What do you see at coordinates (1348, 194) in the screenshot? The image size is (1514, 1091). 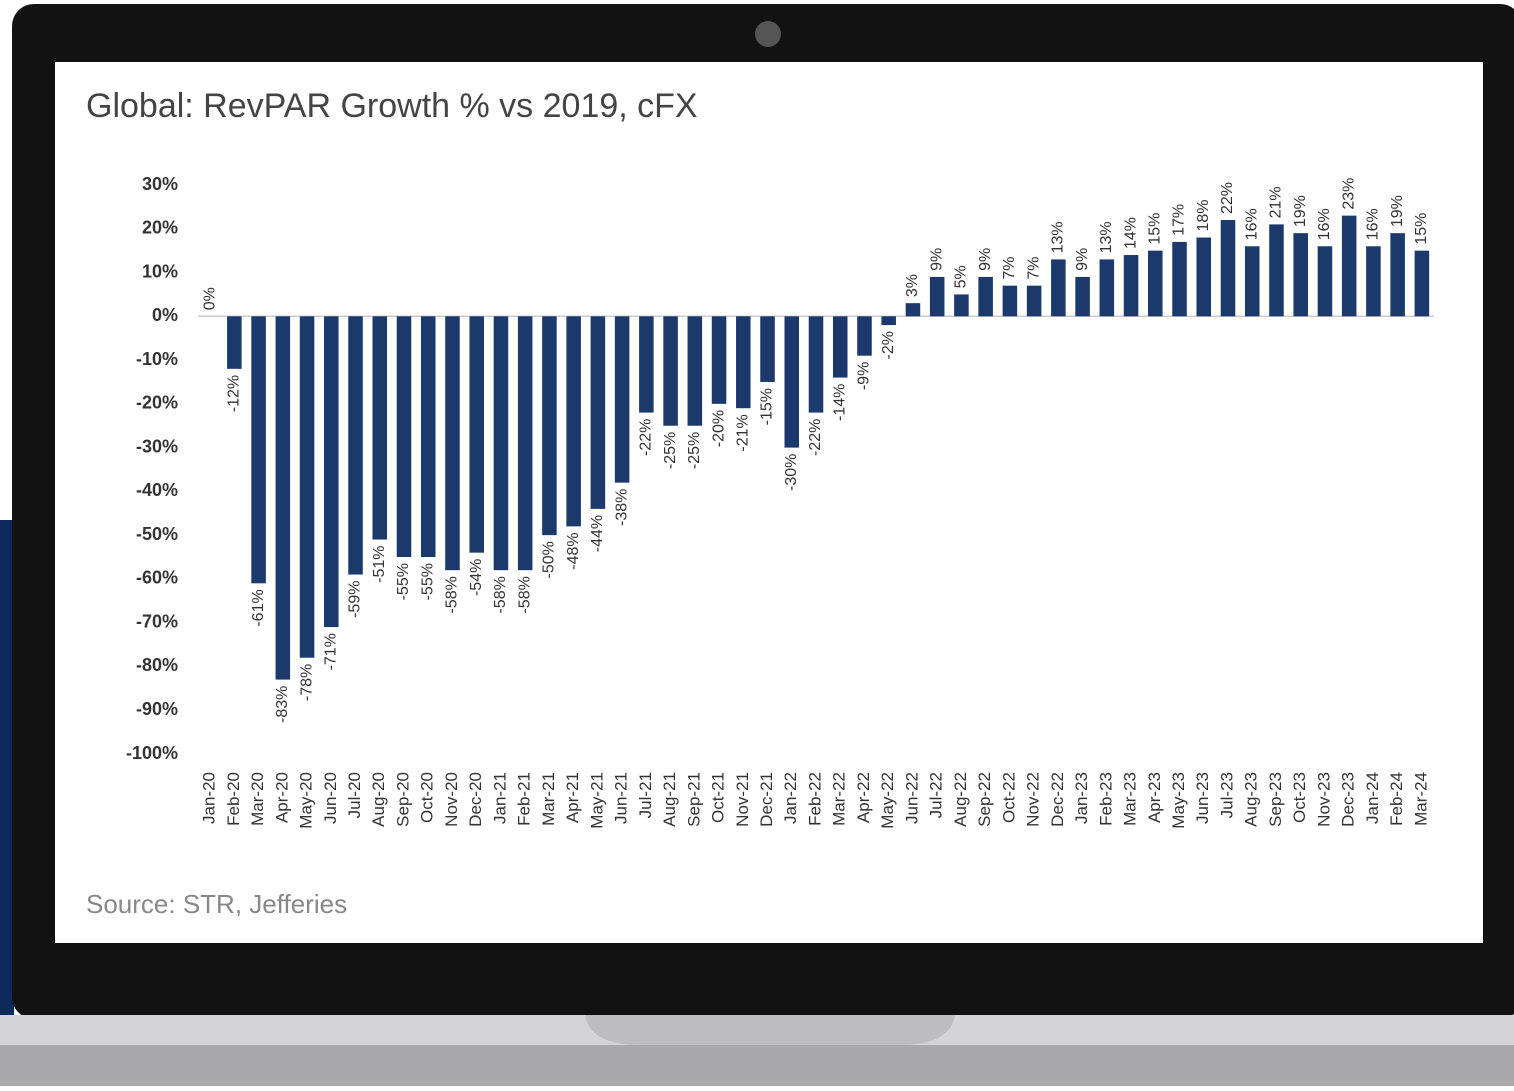 I see `value-label: 23%` at bounding box center [1348, 194].